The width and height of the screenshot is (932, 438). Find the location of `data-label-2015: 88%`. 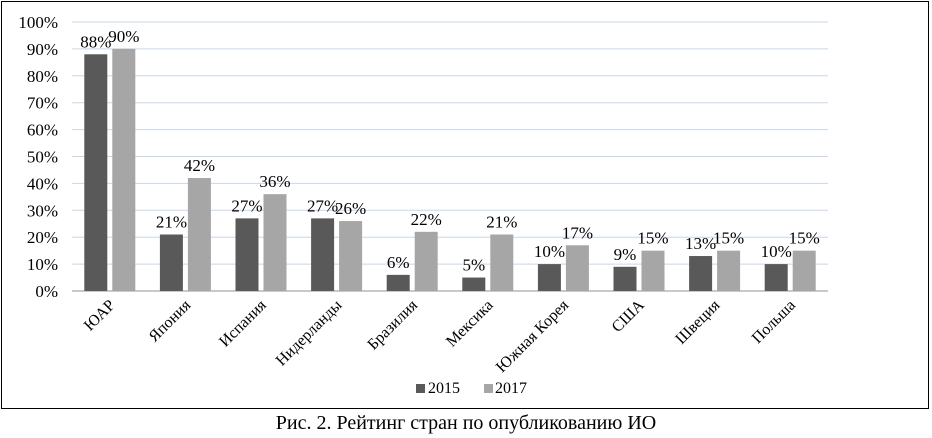

data-label-2015: 88% is located at coordinates (95, 41).